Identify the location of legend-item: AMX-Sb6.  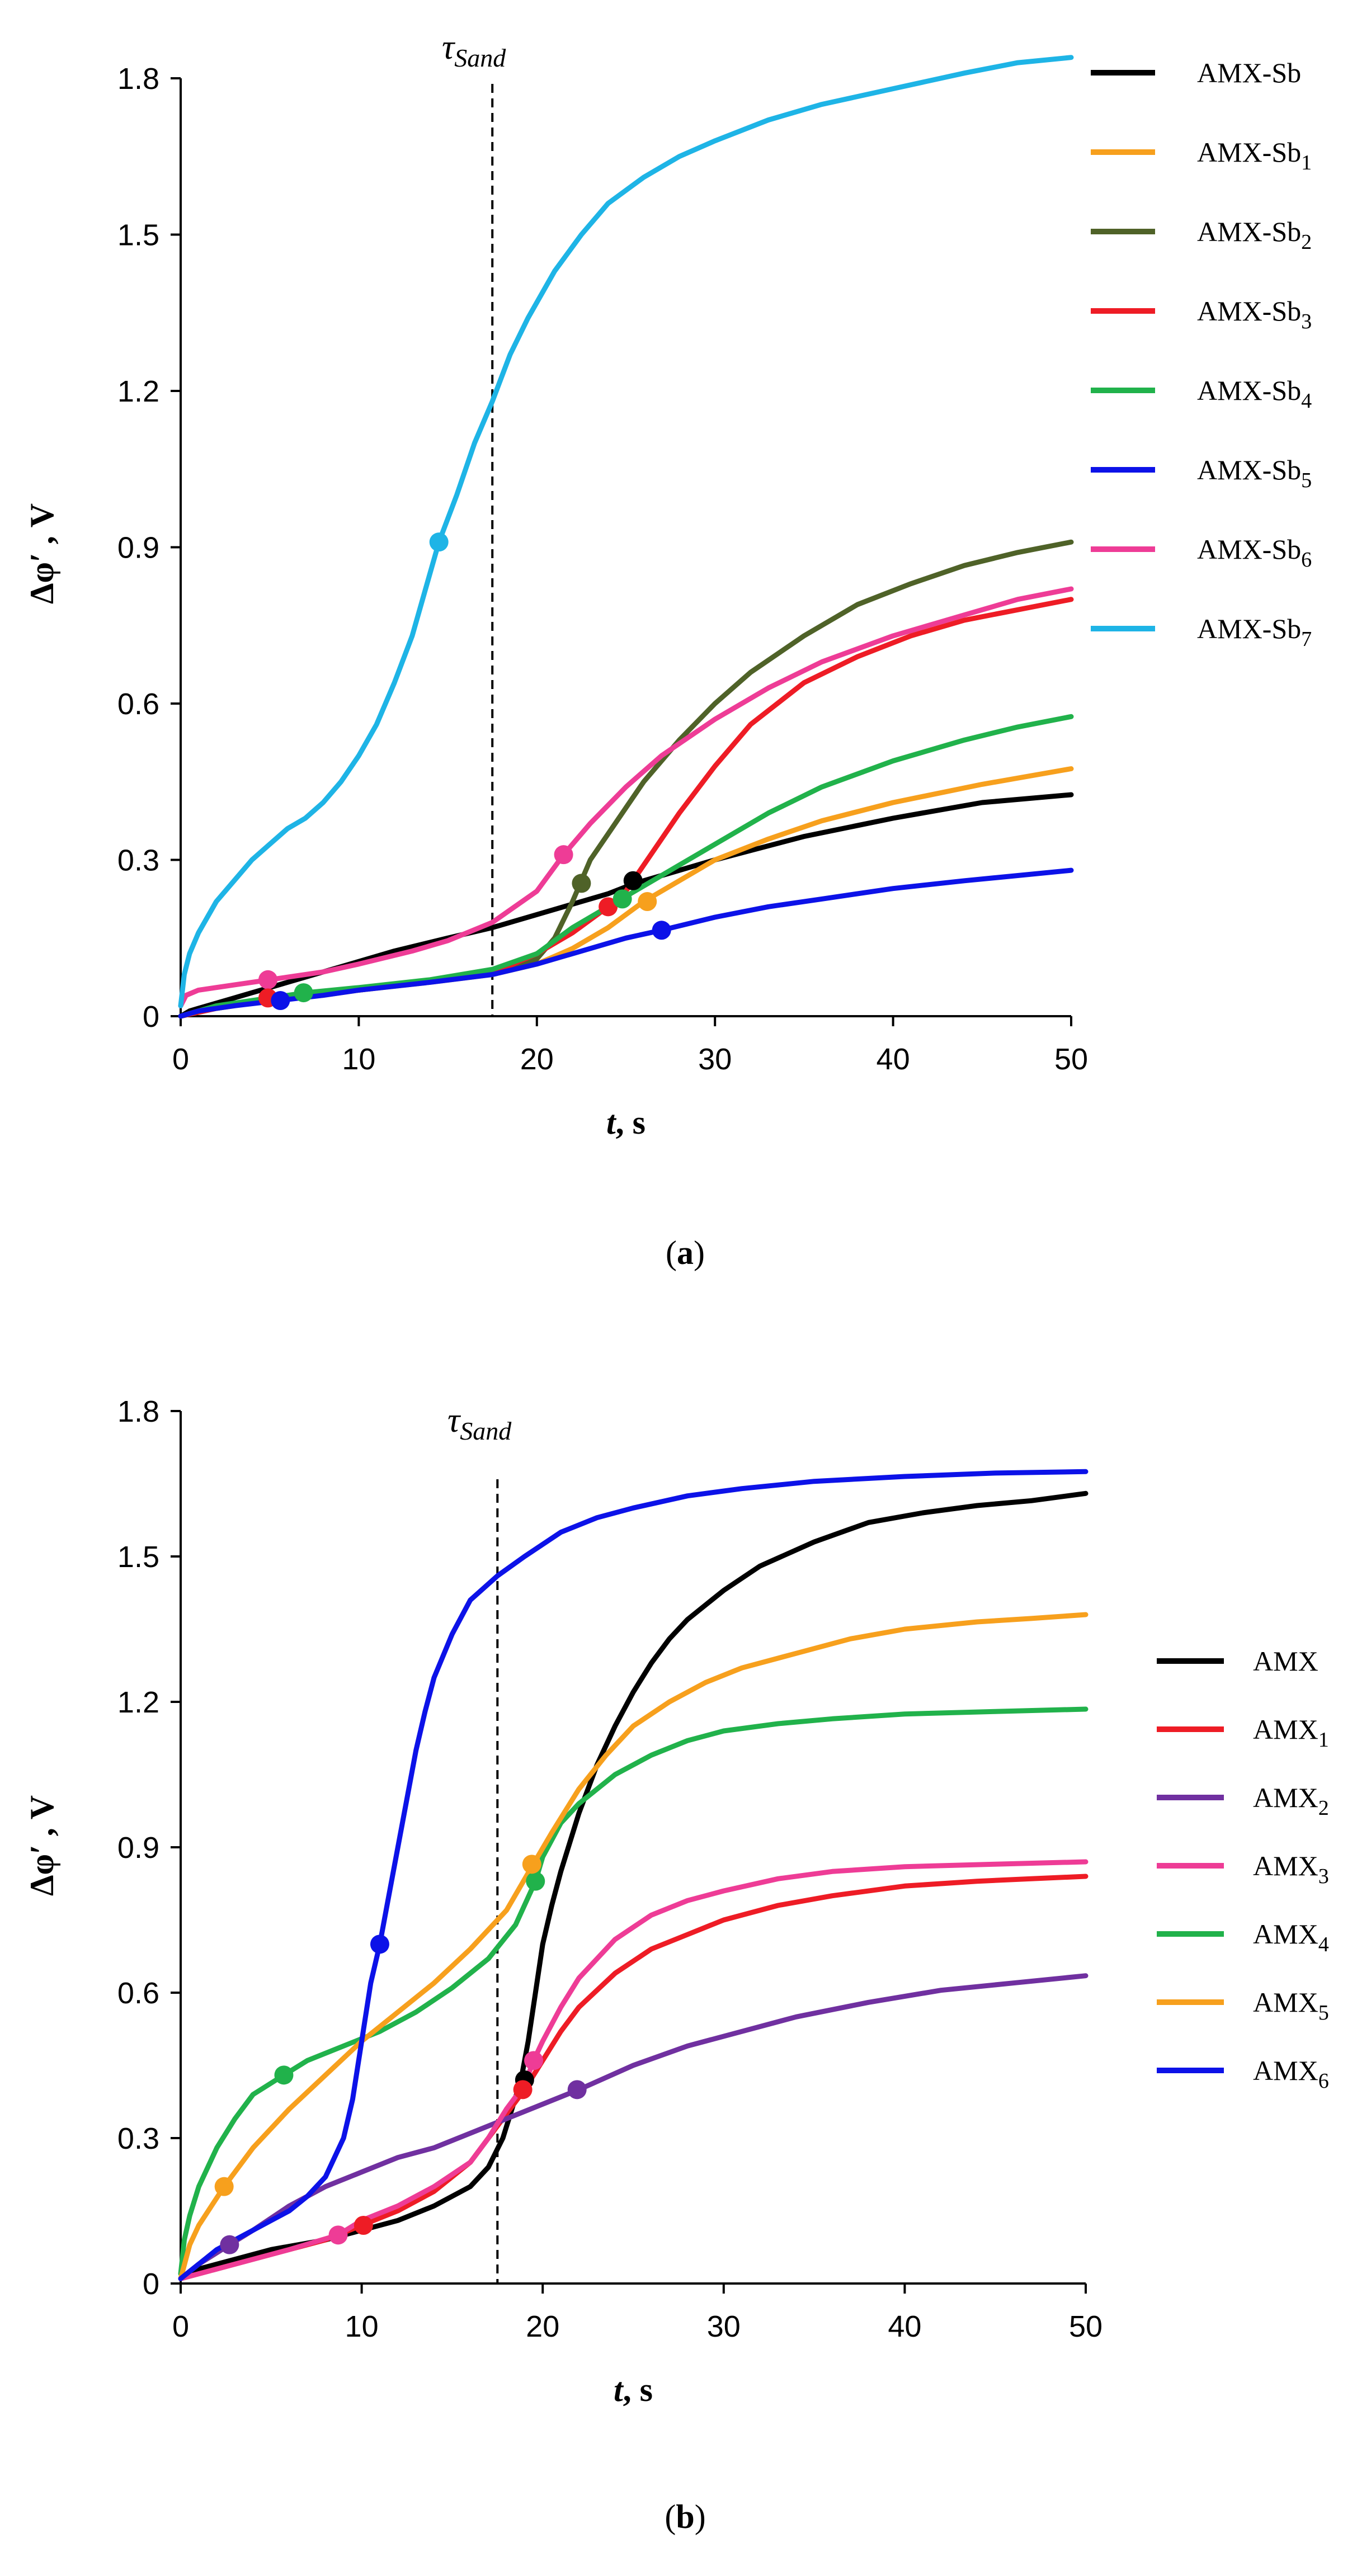
(1201, 553).